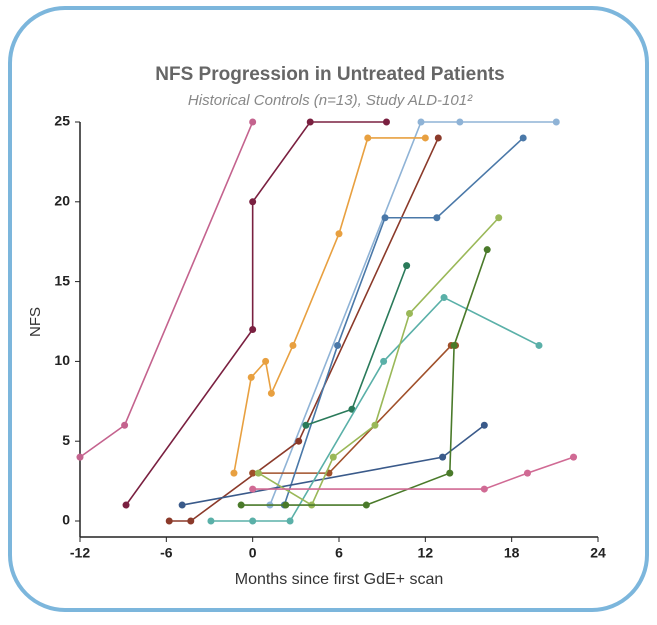 The image size is (657, 625). Describe the element at coordinates (66, 520) in the screenshot. I see `y-tick-label: 0` at that location.